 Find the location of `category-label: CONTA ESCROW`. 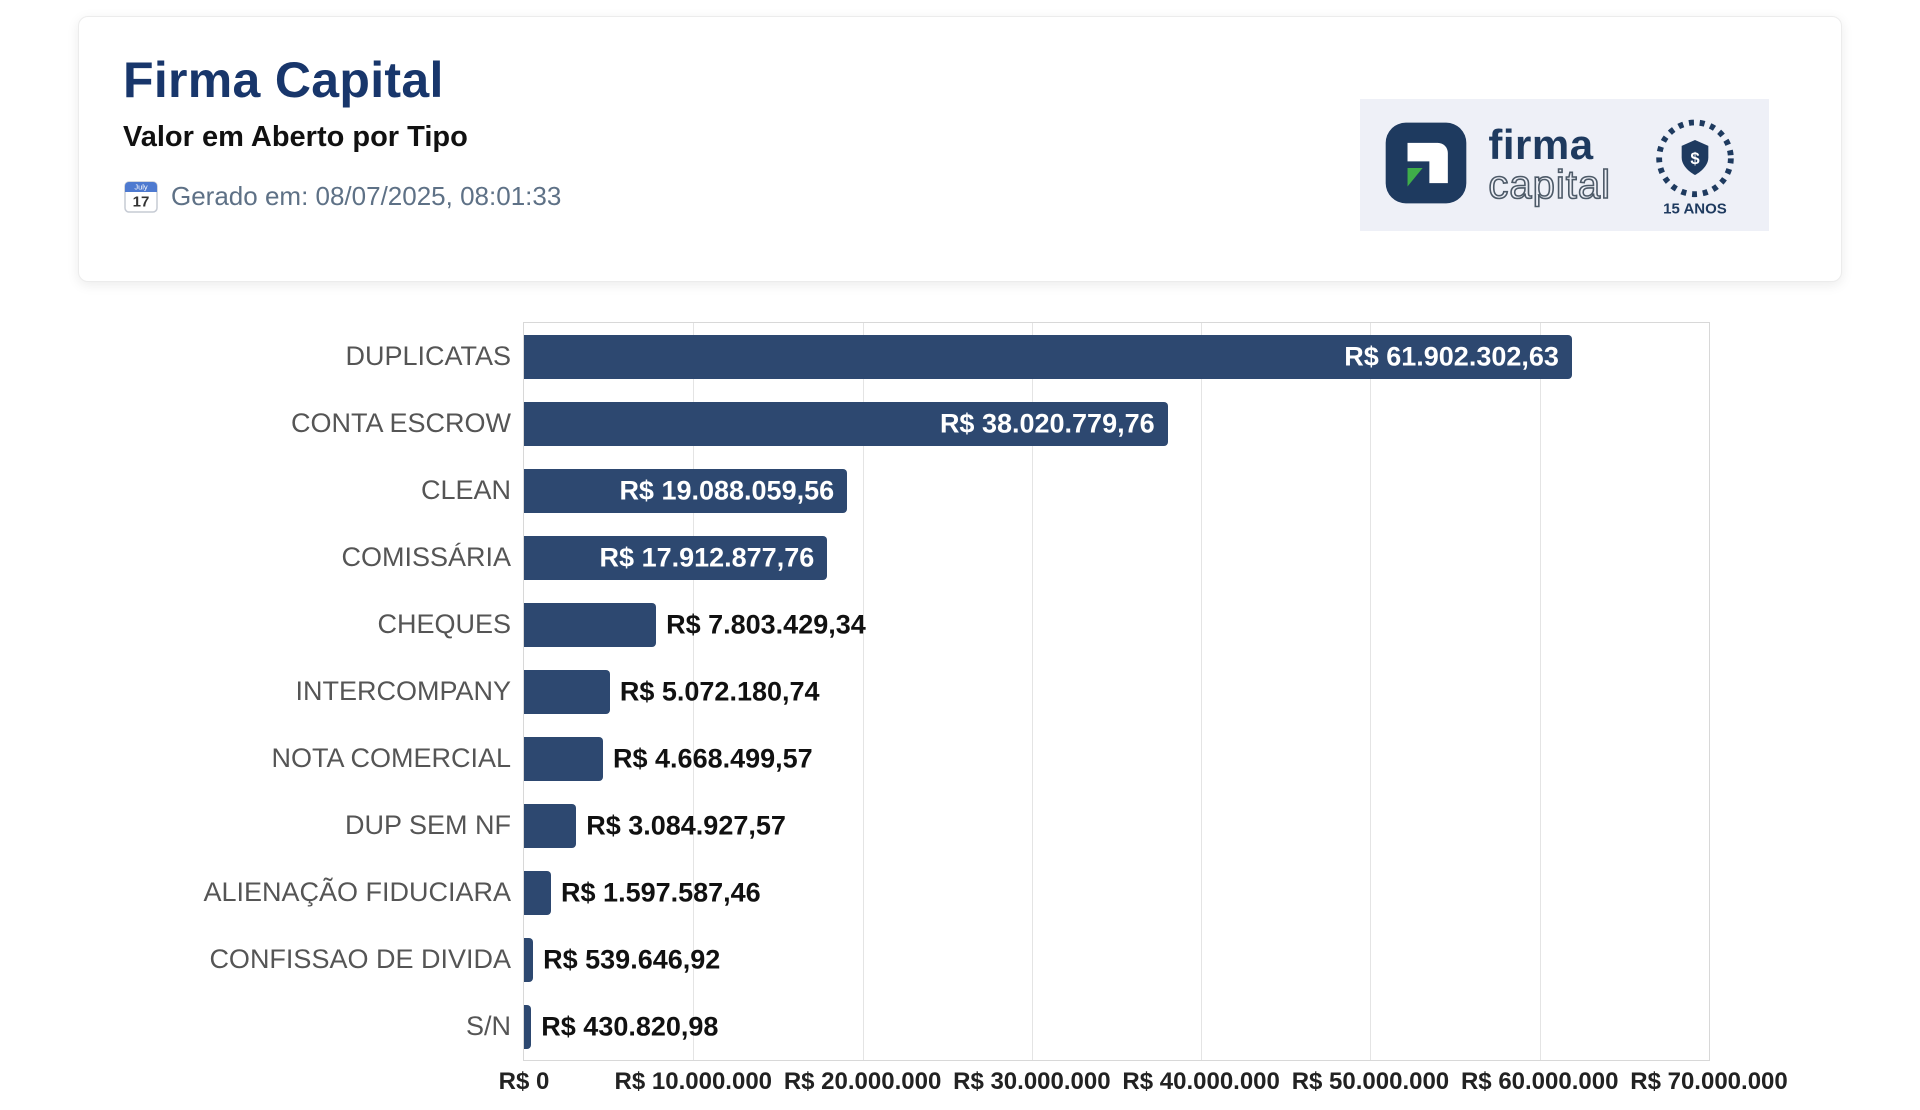

category-label: CONTA ESCROW is located at coordinates (400, 423).